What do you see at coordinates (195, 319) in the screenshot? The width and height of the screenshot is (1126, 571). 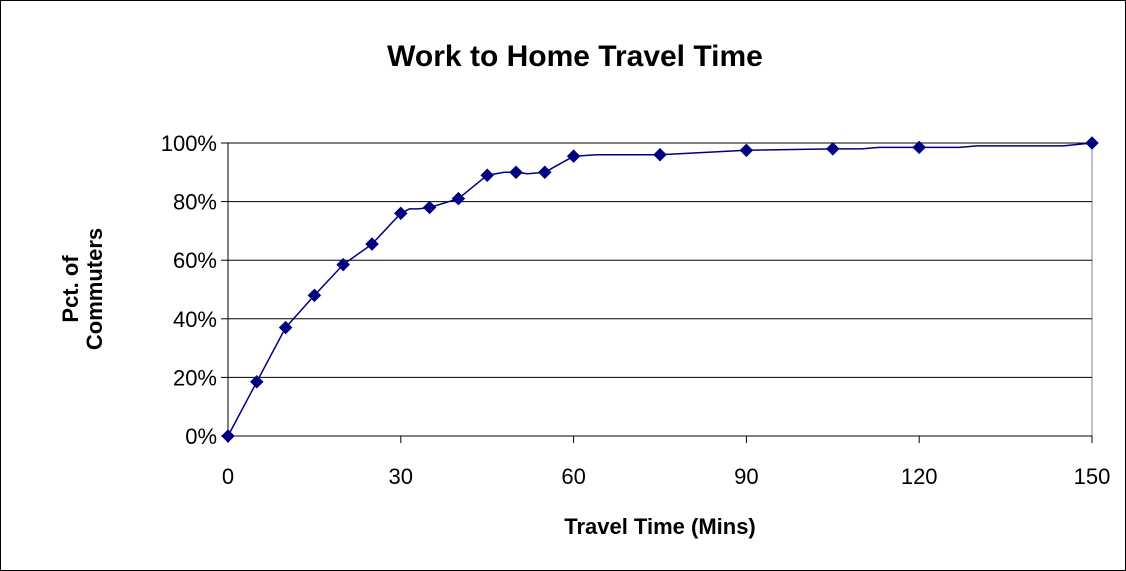 I see `y-tick-label: 40%` at bounding box center [195, 319].